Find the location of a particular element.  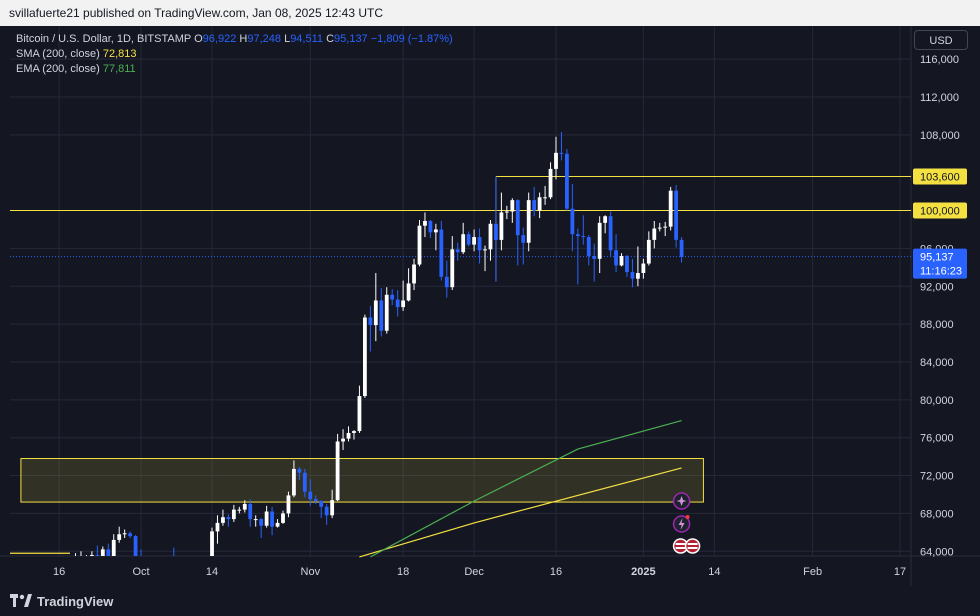

sma-value: 72,813 is located at coordinates (119, 54).